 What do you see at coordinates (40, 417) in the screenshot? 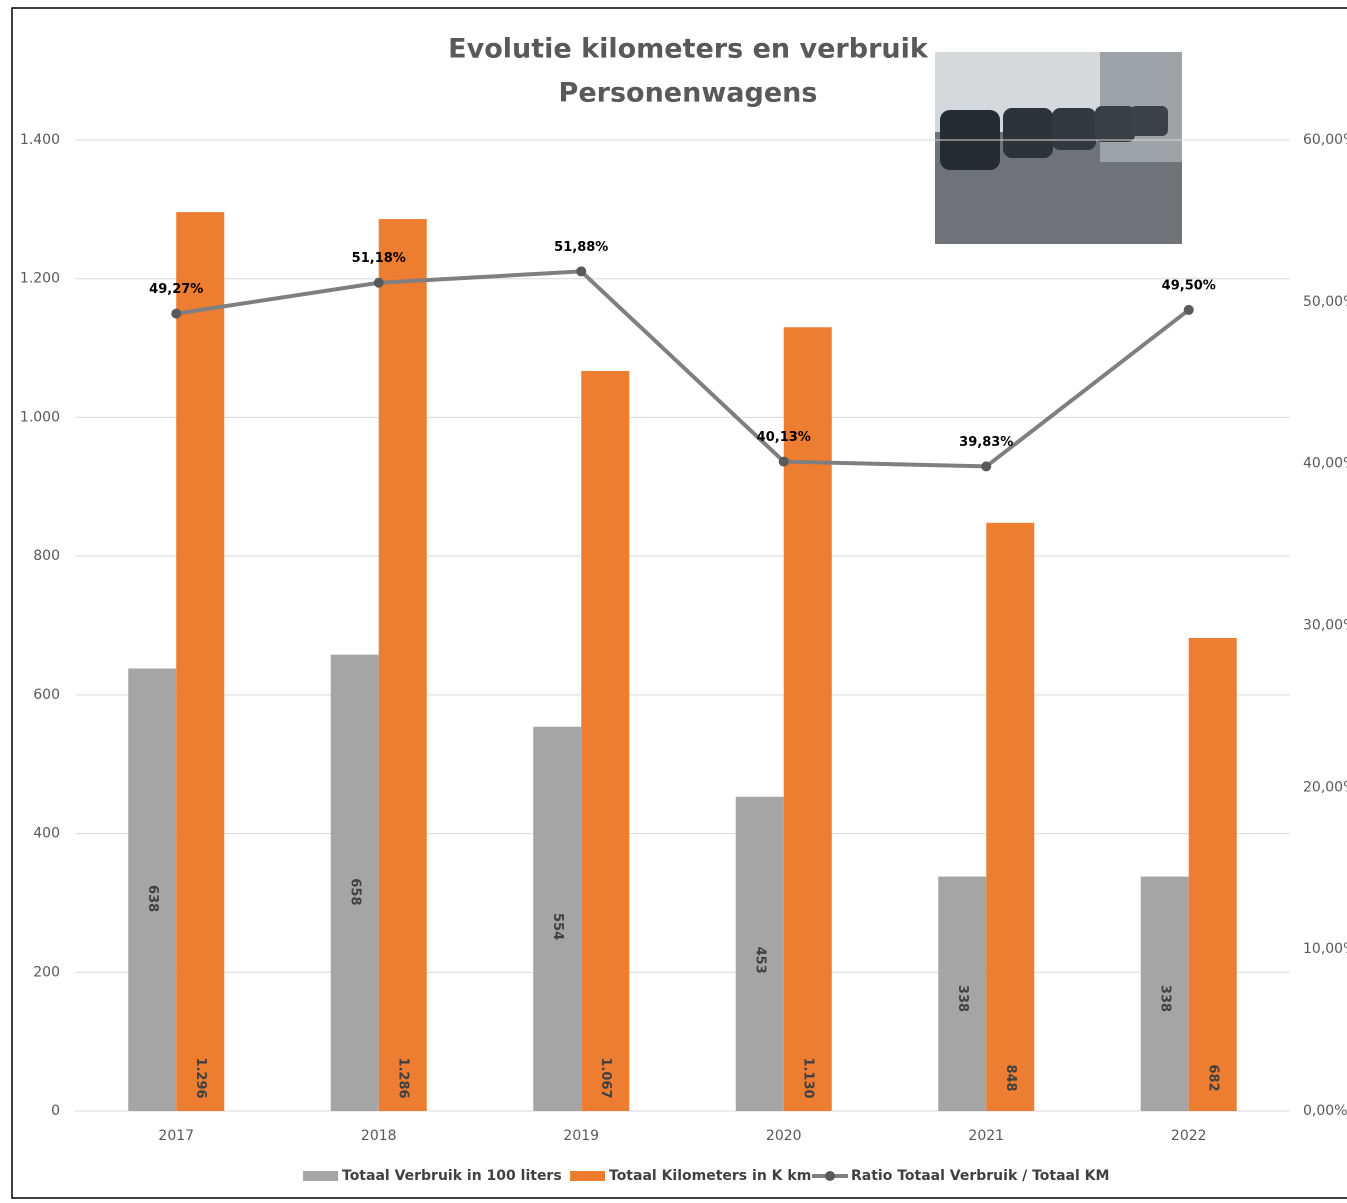
I see `y-tick-label: 1.000` at bounding box center [40, 417].